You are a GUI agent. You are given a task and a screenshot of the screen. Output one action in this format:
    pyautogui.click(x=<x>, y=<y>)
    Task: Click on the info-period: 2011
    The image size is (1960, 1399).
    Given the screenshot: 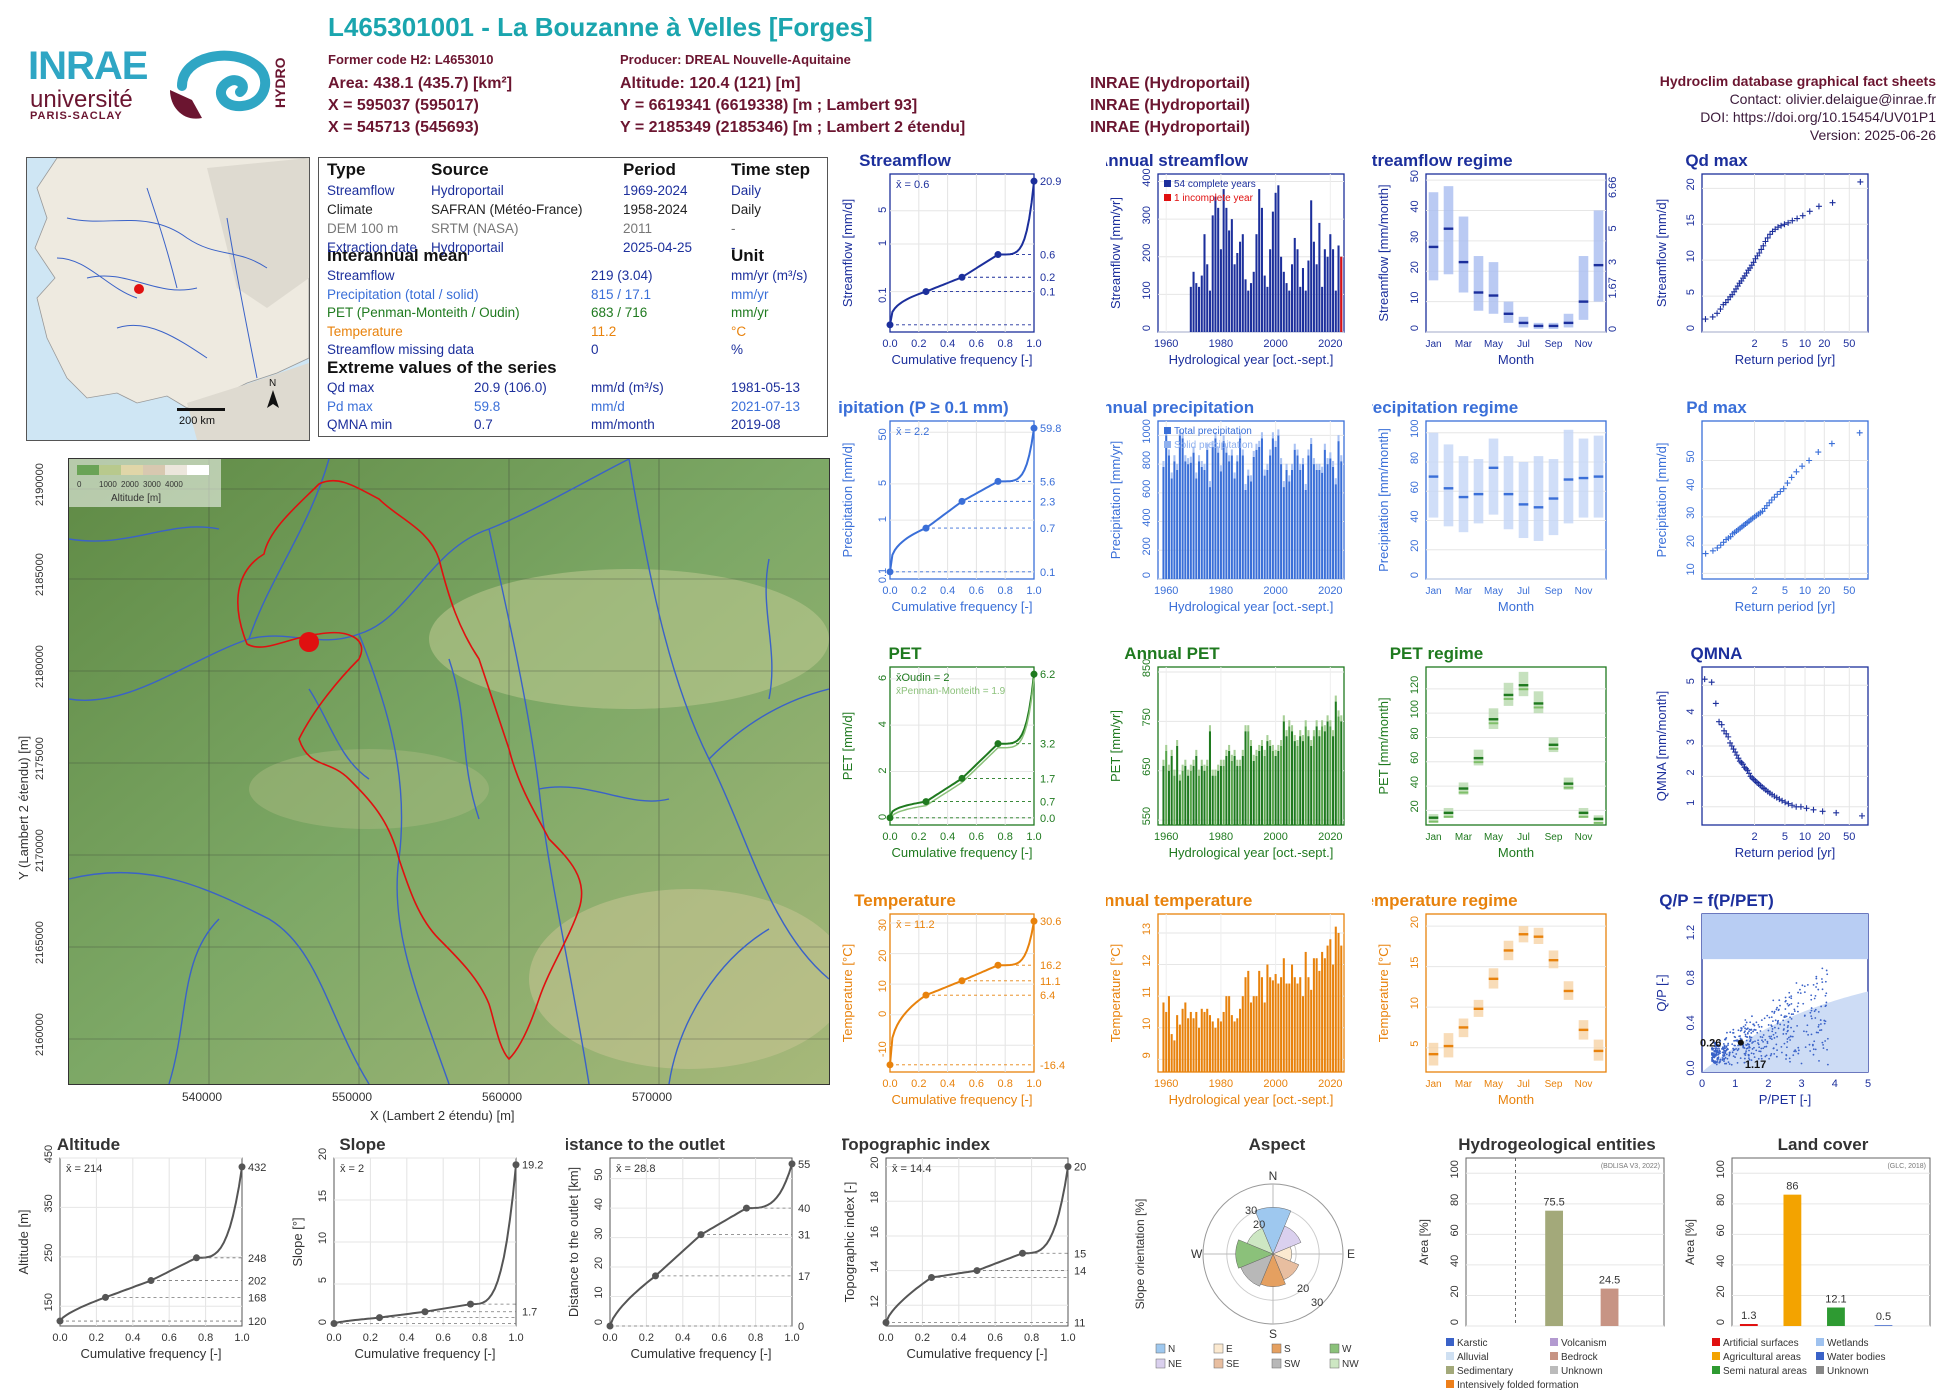 What is the action you would take?
    pyautogui.click(x=638, y=228)
    